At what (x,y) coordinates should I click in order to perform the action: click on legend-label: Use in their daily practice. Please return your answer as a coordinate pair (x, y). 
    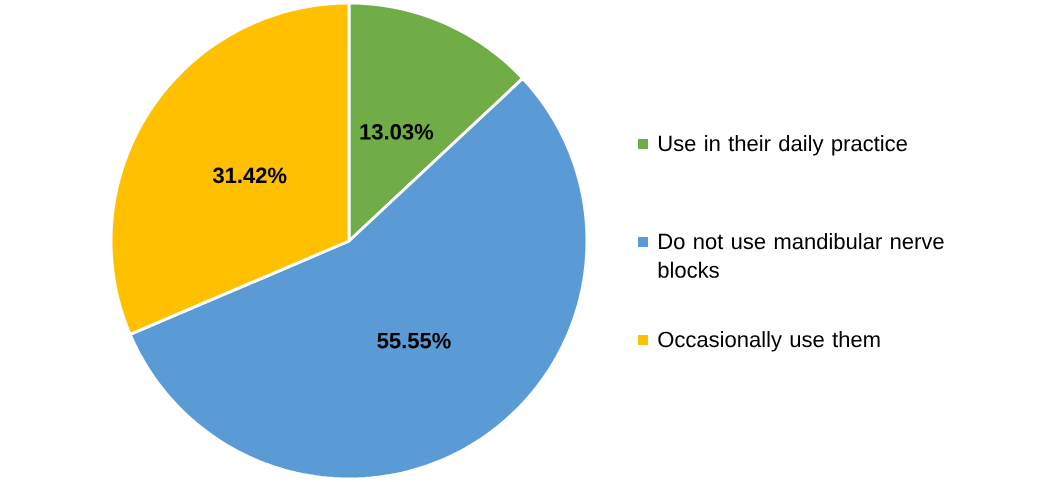
    Looking at the image, I should click on (782, 145).